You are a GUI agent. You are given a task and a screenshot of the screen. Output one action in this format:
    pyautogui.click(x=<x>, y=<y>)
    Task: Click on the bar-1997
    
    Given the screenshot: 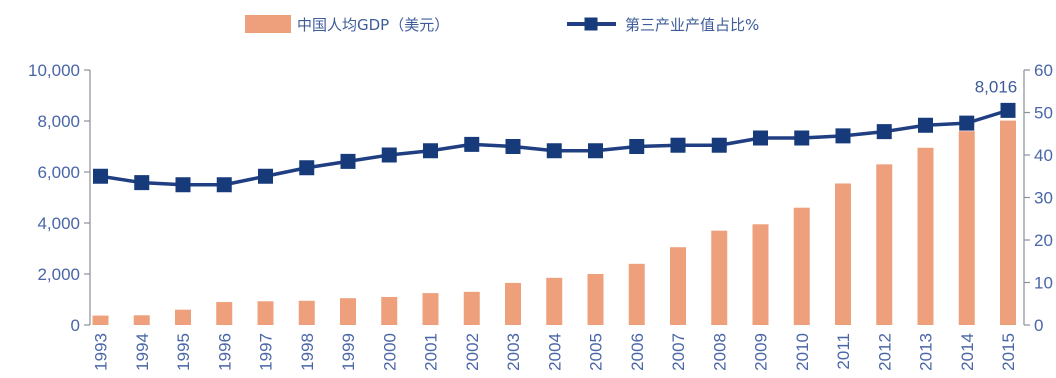 What is the action you would take?
    pyautogui.click(x=265, y=313)
    